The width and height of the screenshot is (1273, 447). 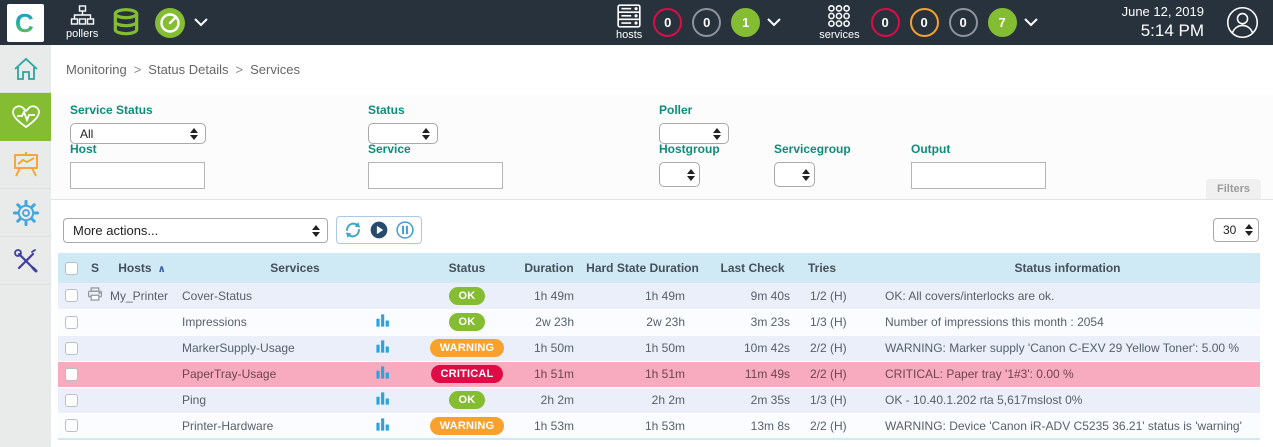 I want to click on poller-database-status, so click(x=126, y=23).